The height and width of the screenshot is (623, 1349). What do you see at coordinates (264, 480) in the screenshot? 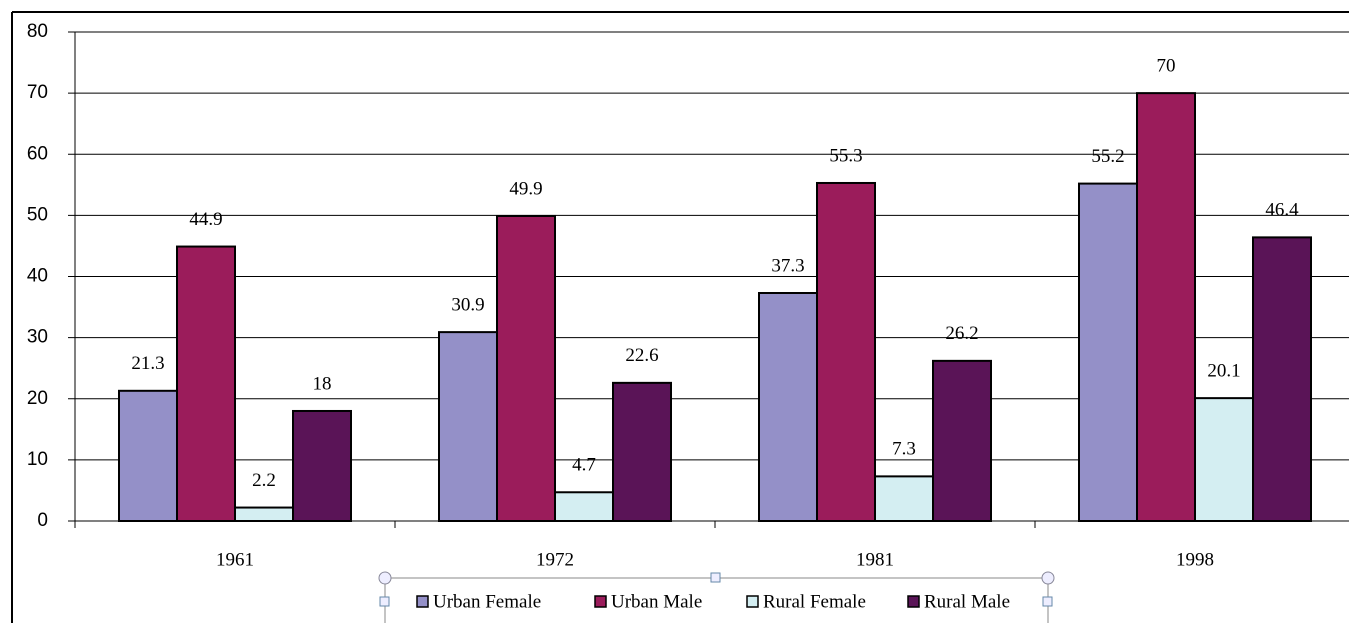
I see `data-label: 2.2` at bounding box center [264, 480].